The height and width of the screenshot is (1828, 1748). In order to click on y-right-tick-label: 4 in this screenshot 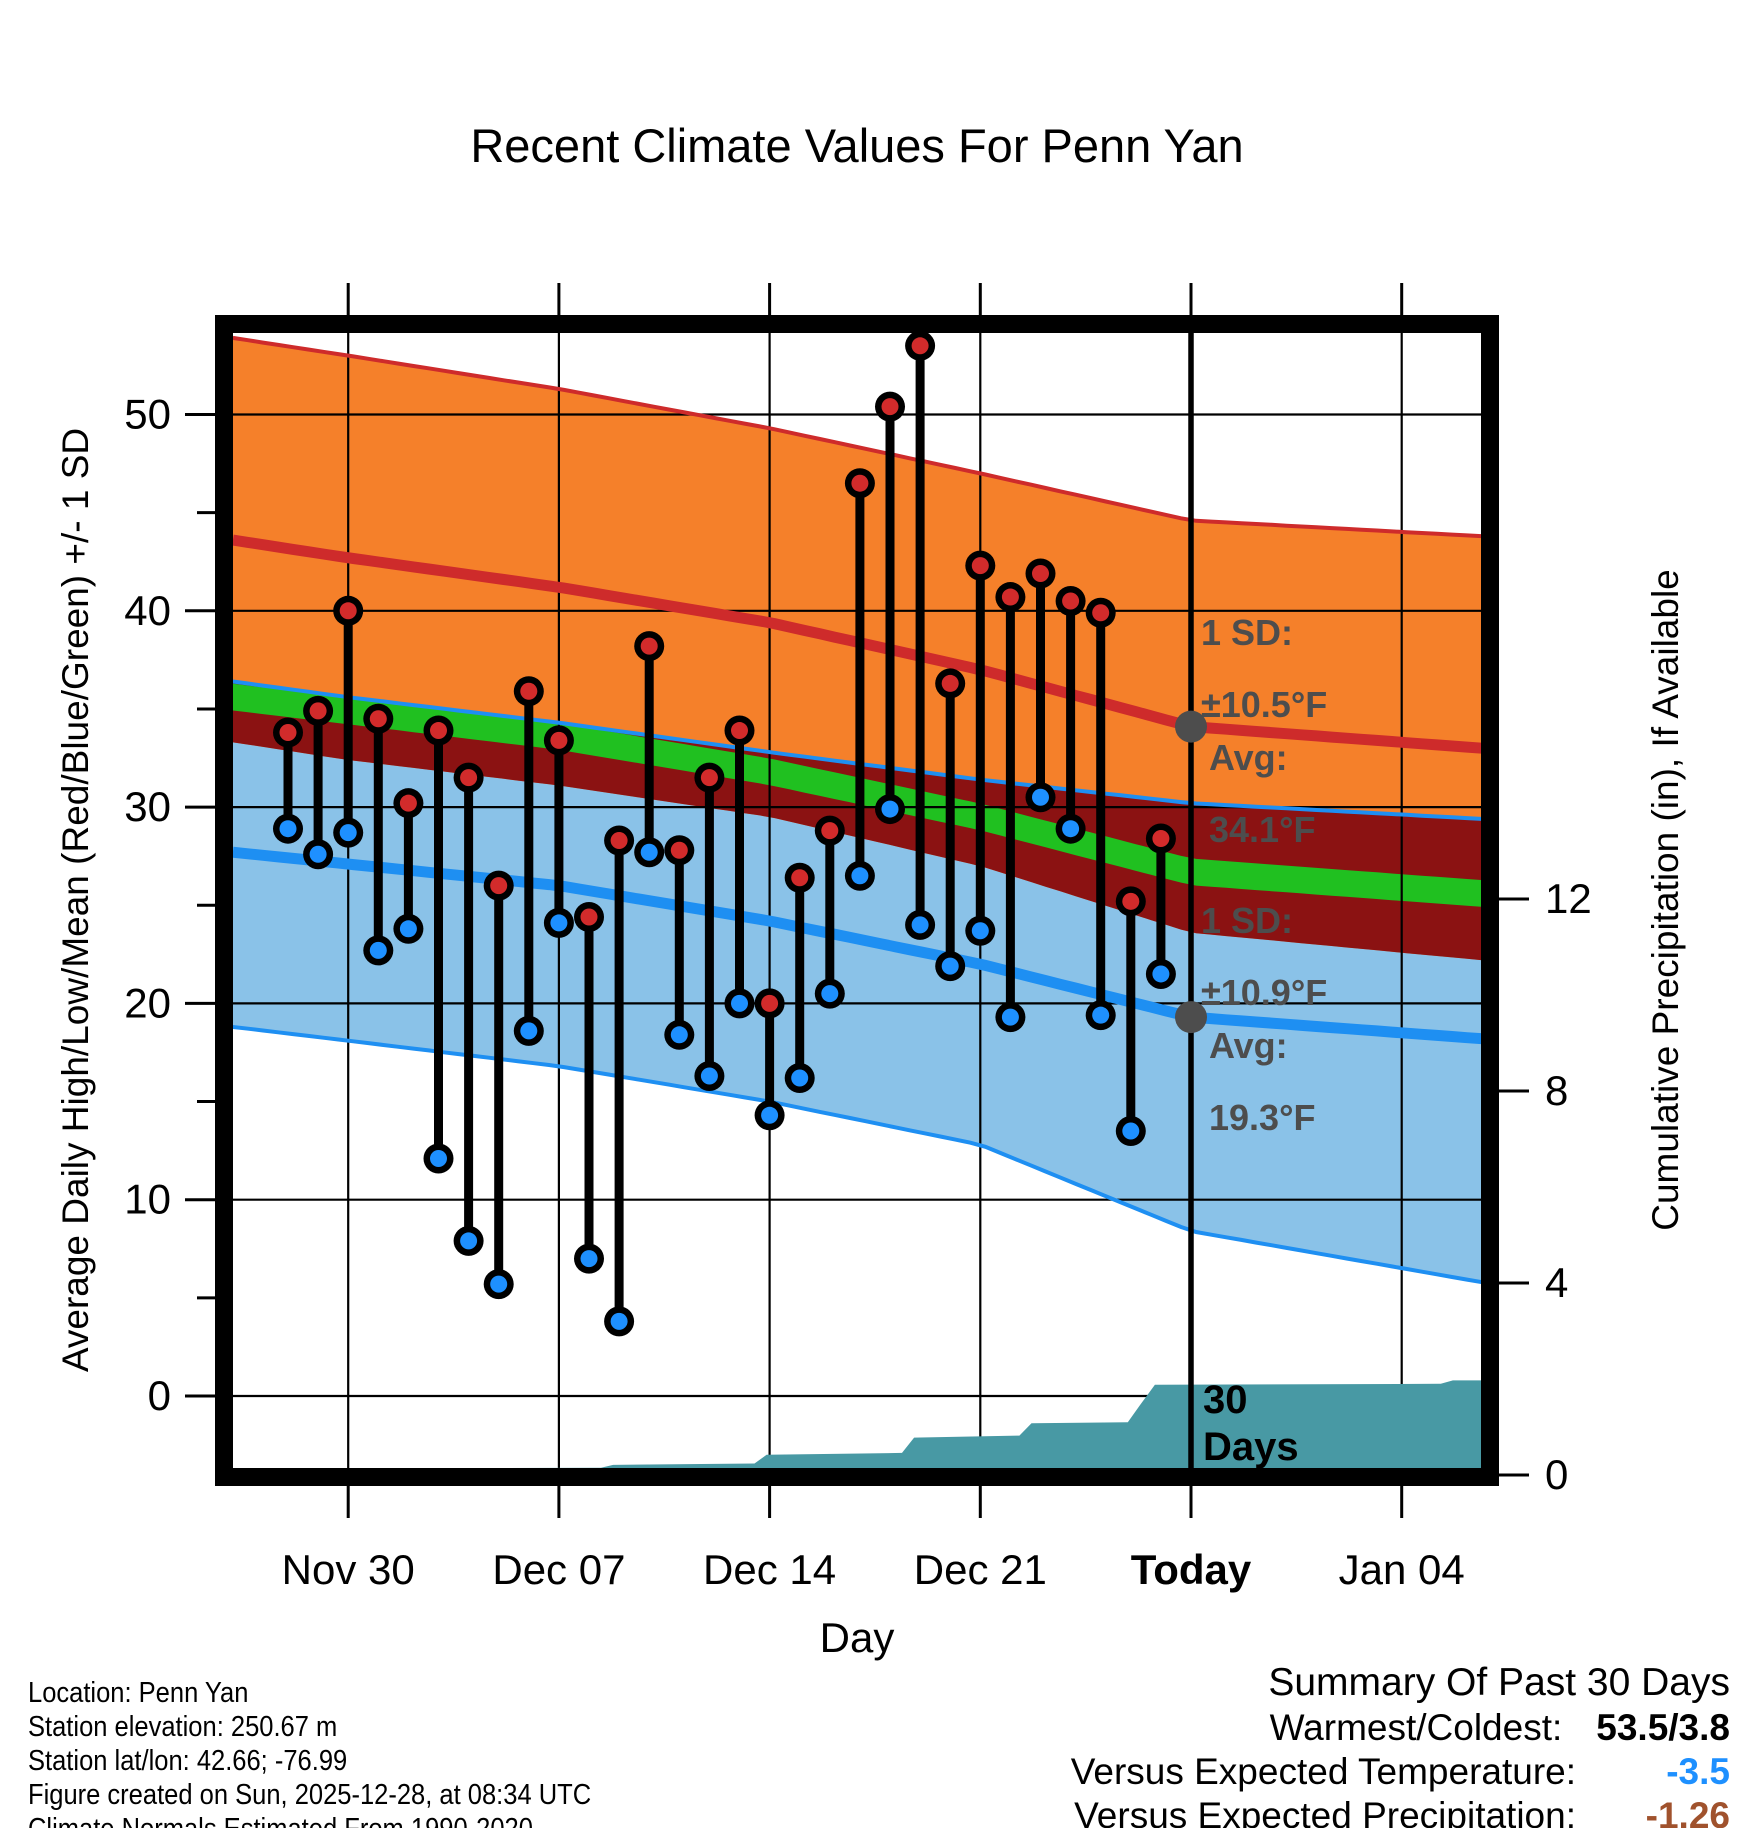, I will do `click(1556, 1282)`.